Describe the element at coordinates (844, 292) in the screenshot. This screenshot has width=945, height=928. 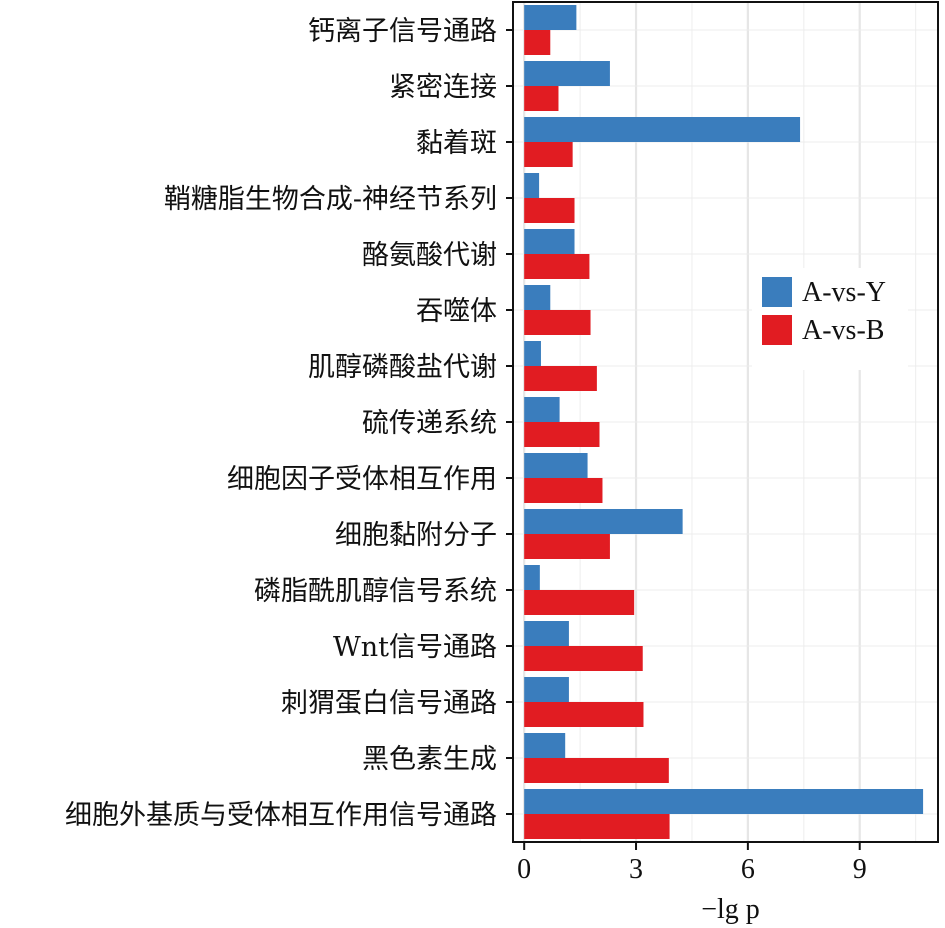
I see `legend-entry-label: A-vs-Y` at that location.